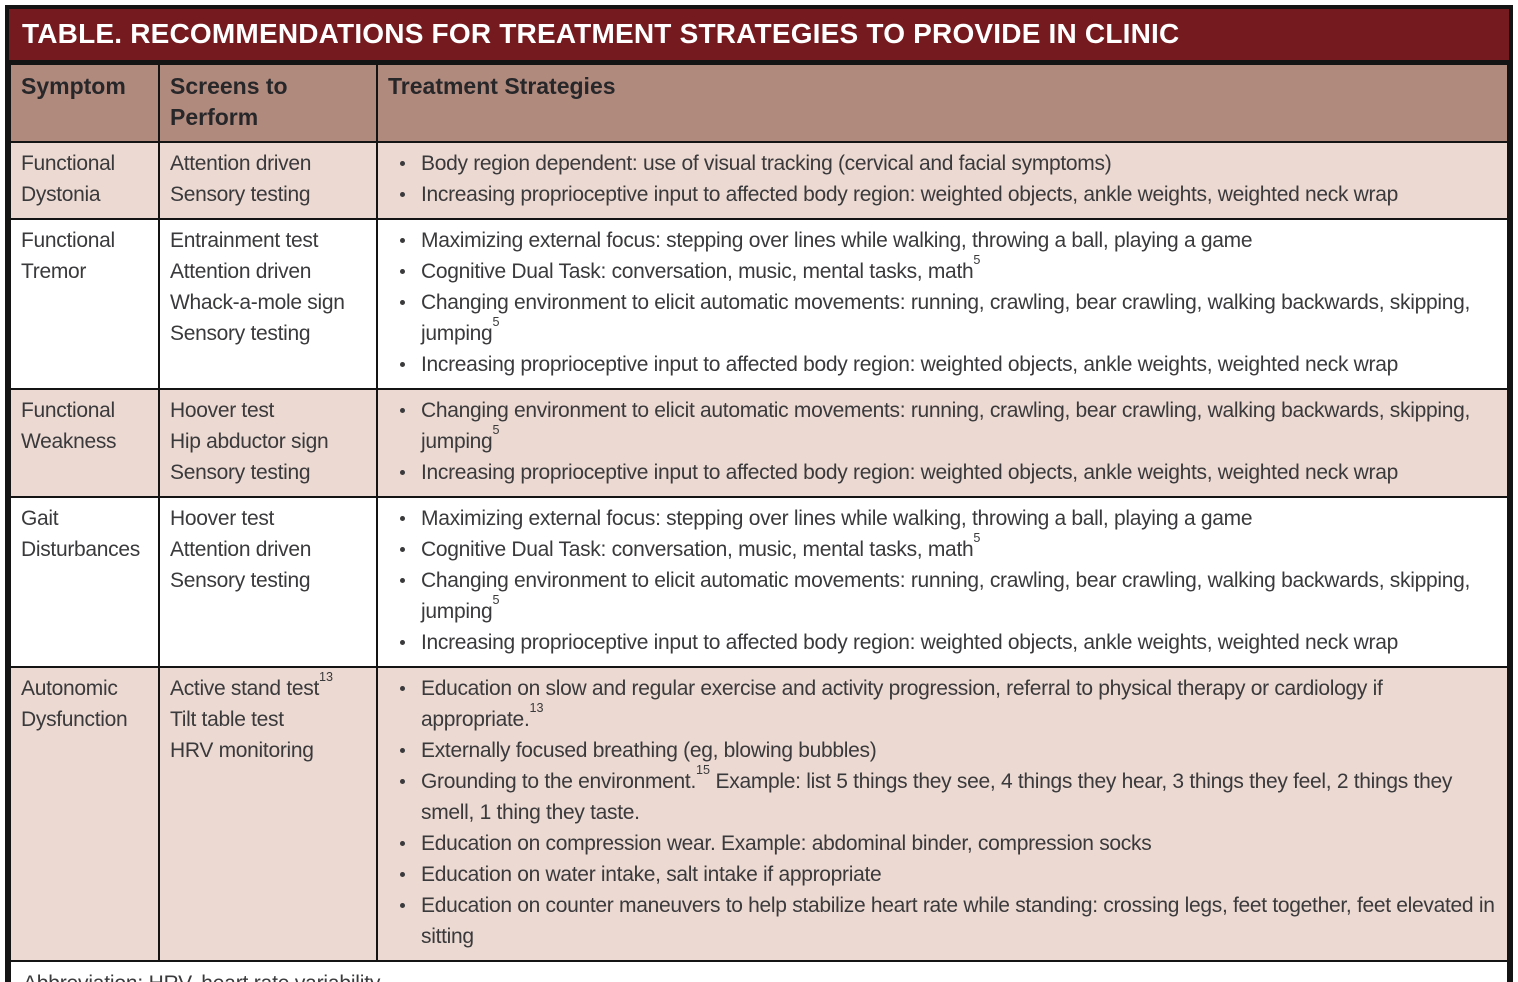  I want to click on col-header-screens-to-perform: Screens to Perform, so click(268, 103).